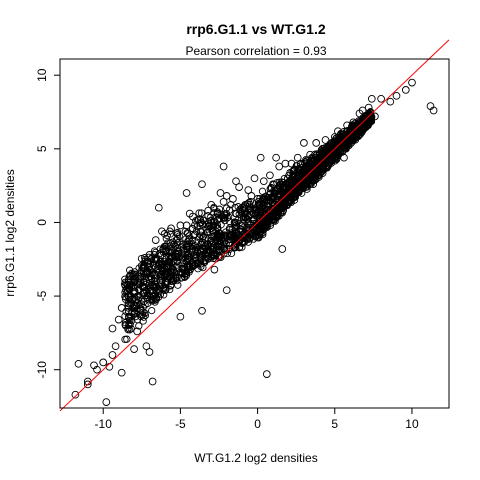  Describe the element at coordinates (42, 148) in the screenshot. I see `y-tick-label: 5` at that location.